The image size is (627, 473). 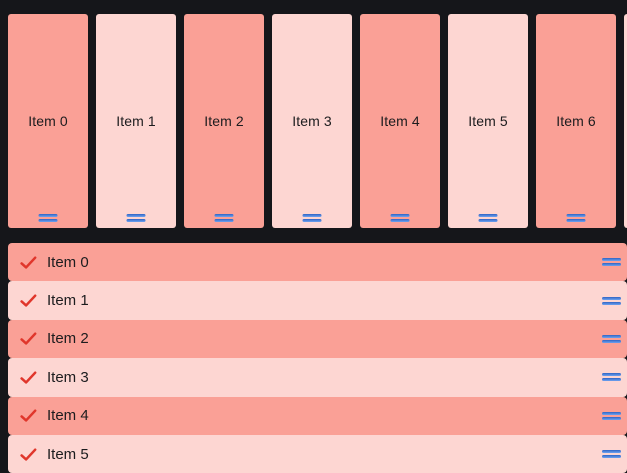 I want to click on sortable-card: Item 0, so click(x=48, y=121).